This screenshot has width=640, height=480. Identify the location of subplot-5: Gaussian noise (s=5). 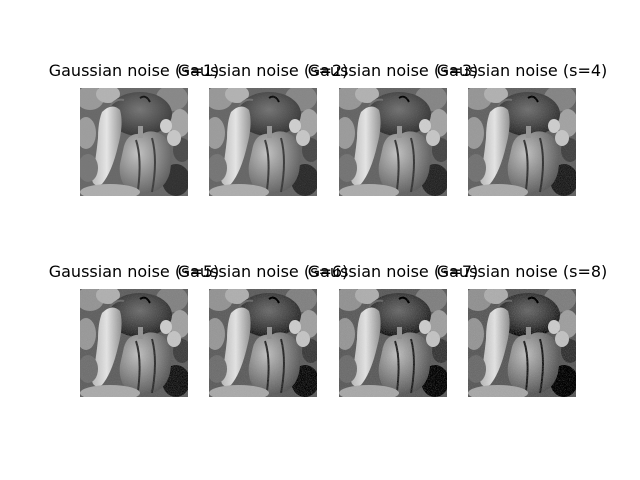
(134, 329).